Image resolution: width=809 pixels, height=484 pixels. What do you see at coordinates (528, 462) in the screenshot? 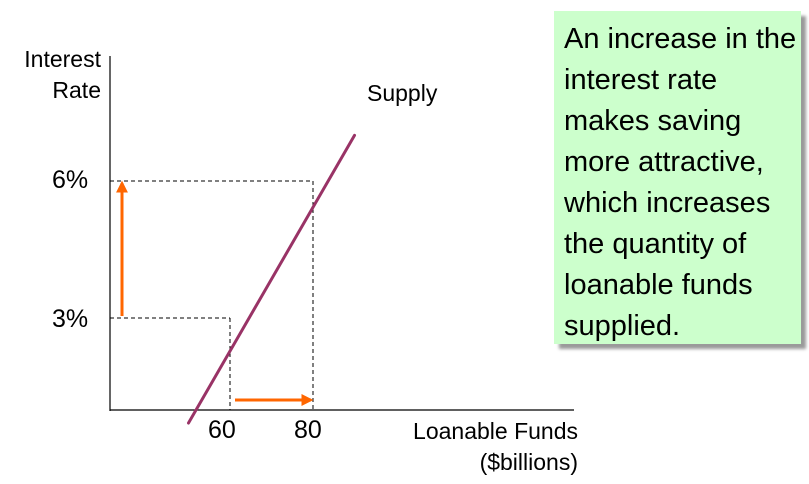
I see `x-axis-title-line2: ($billions)` at bounding box center [528, 462].